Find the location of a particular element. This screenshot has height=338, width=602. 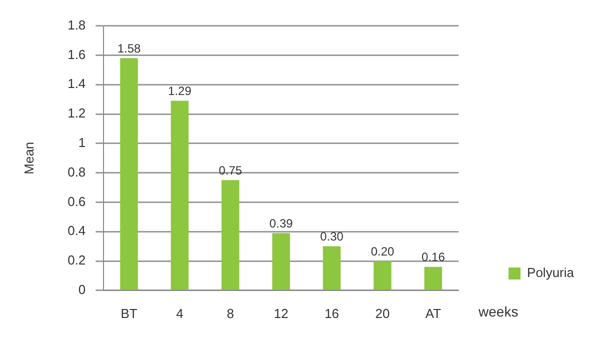

x-tick-label: 16 is located at coordinates (332, 313).